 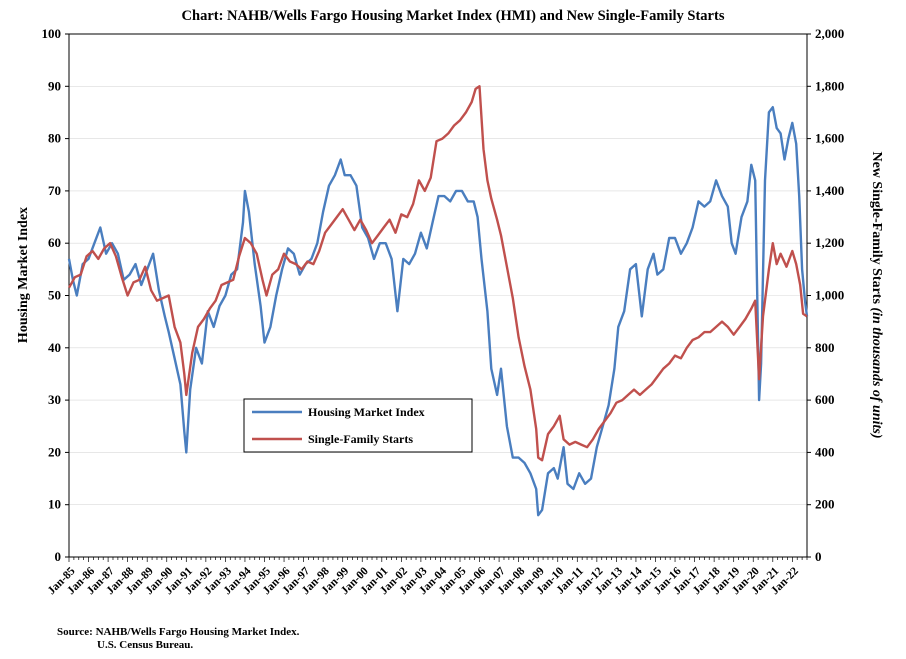 What do you see at coordinates (54, 138) in the screenshot?
I see `left-tick-label: 80` at bounding box center [54, 138].